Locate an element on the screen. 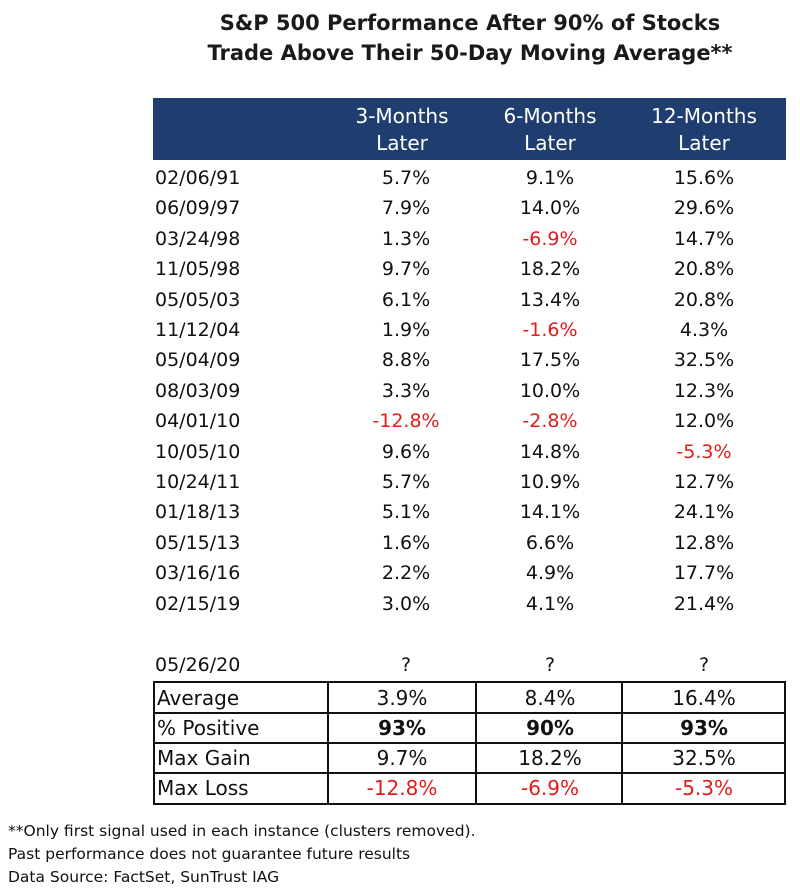 Image resolution: width=800 pixels, height=896 pixels. summary-value: -5.3% is located at coordinates (704, 788).